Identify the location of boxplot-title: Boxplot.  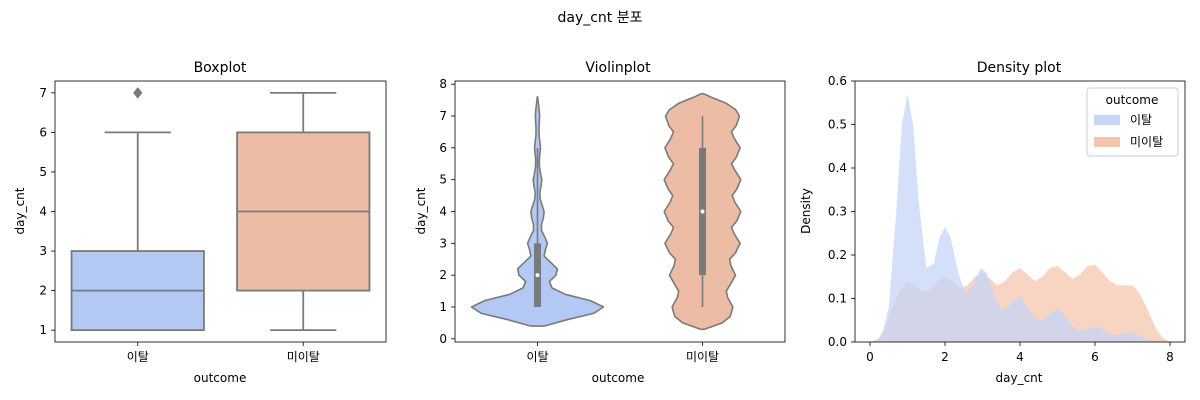
(220, 68).